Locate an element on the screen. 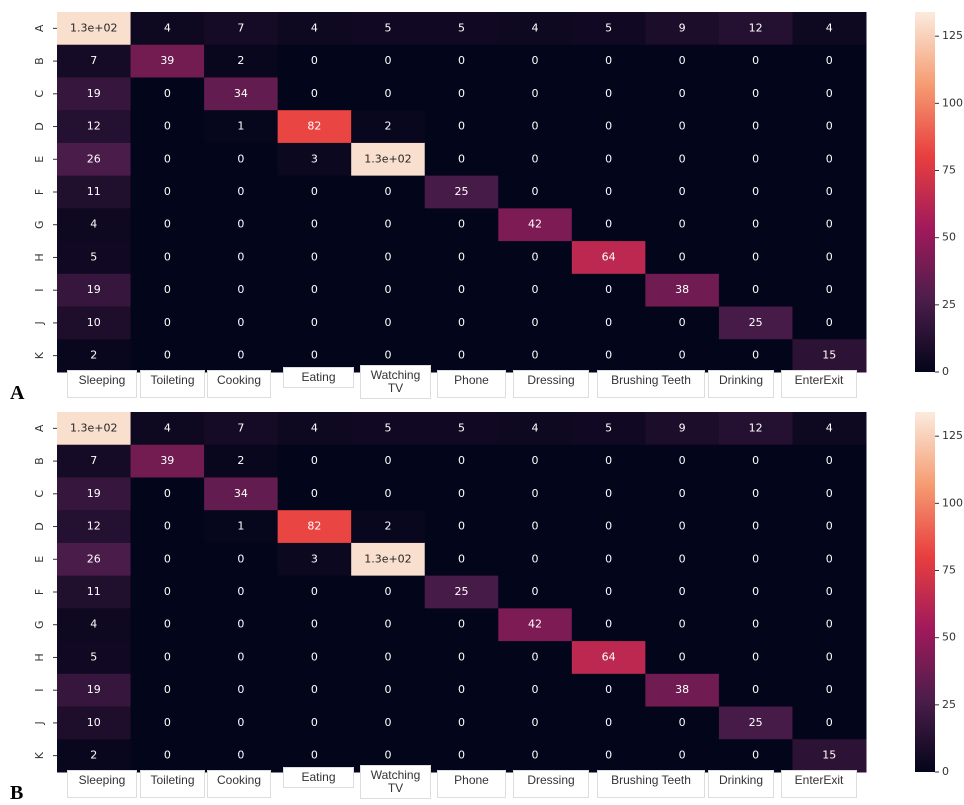  cell-label: 1 is located at coordinates (240, 126).